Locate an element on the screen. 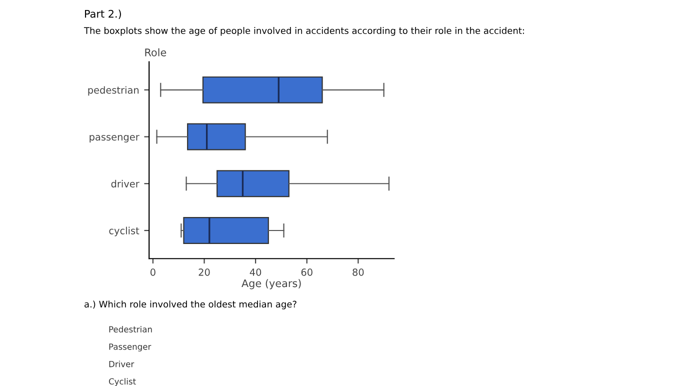 This screenshot has height=386, width=700. x-axis-title: Age (years) is located at coordinates (271, 284).